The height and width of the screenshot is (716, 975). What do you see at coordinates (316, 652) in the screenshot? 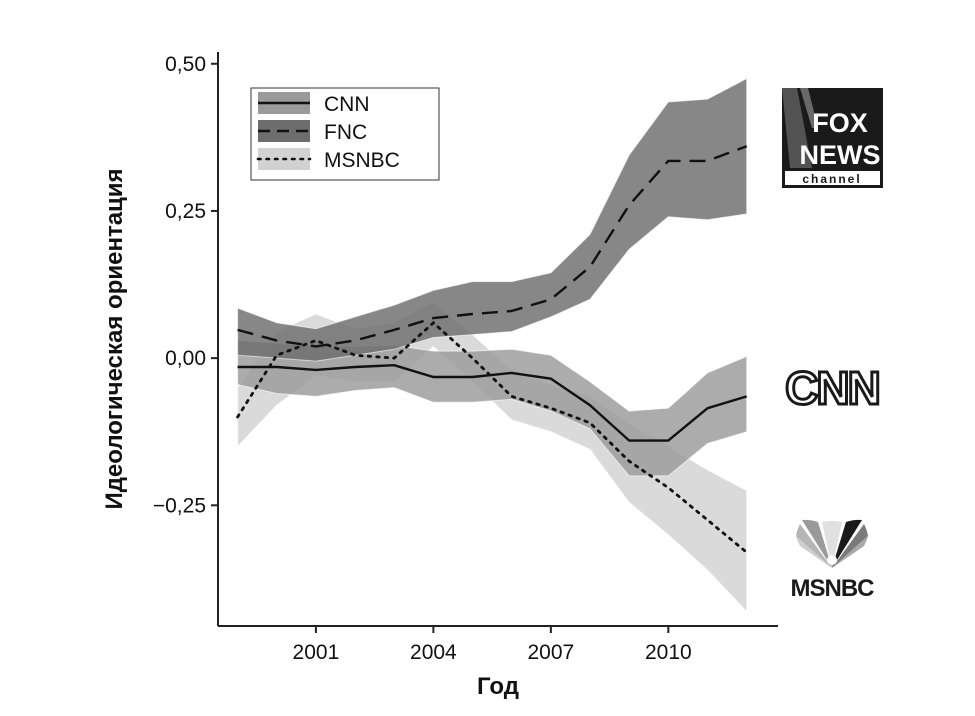
I see `x-tick-label: 2001` at bounding box center [316, 652].